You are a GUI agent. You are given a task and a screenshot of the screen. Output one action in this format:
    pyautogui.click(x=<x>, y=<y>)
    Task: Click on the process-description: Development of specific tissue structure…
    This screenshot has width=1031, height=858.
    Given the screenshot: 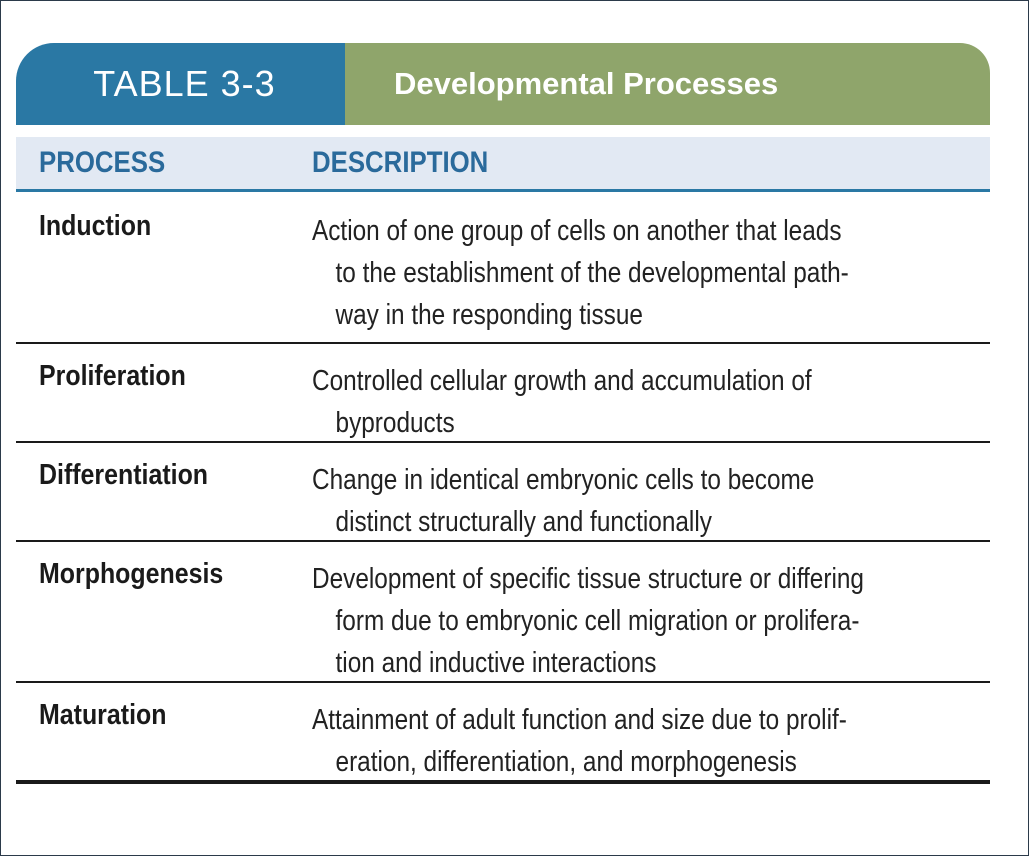 What is the action you would take?
    pyautogui.click(x=644, y=621)
    